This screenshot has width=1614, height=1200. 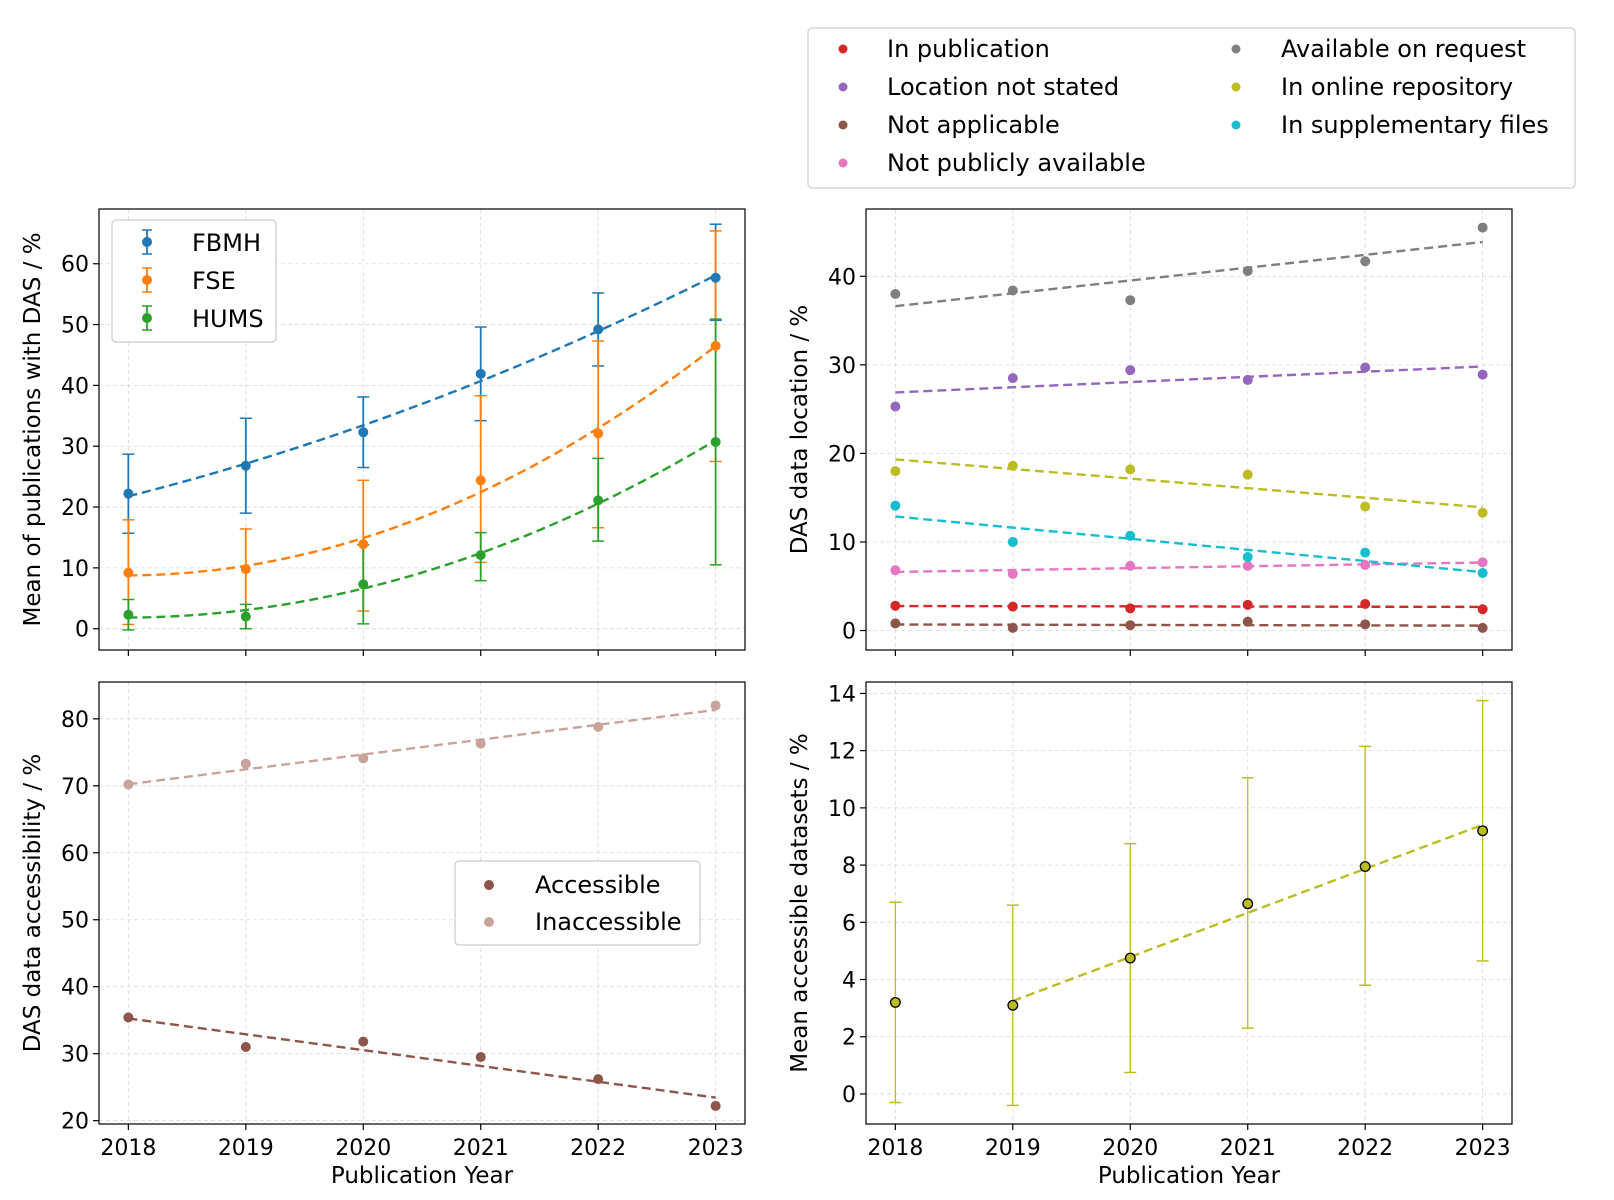 What do you see at coordinates (1247, 379) in the screenshot?
I see `point-location-not-stated-2021` at bounding box center [1247, 379].